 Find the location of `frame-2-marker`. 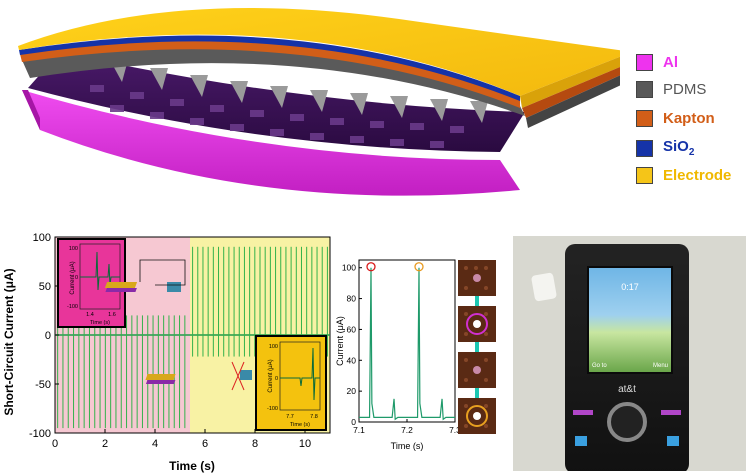

frame-2-marker is located at coordinates (477, 324).